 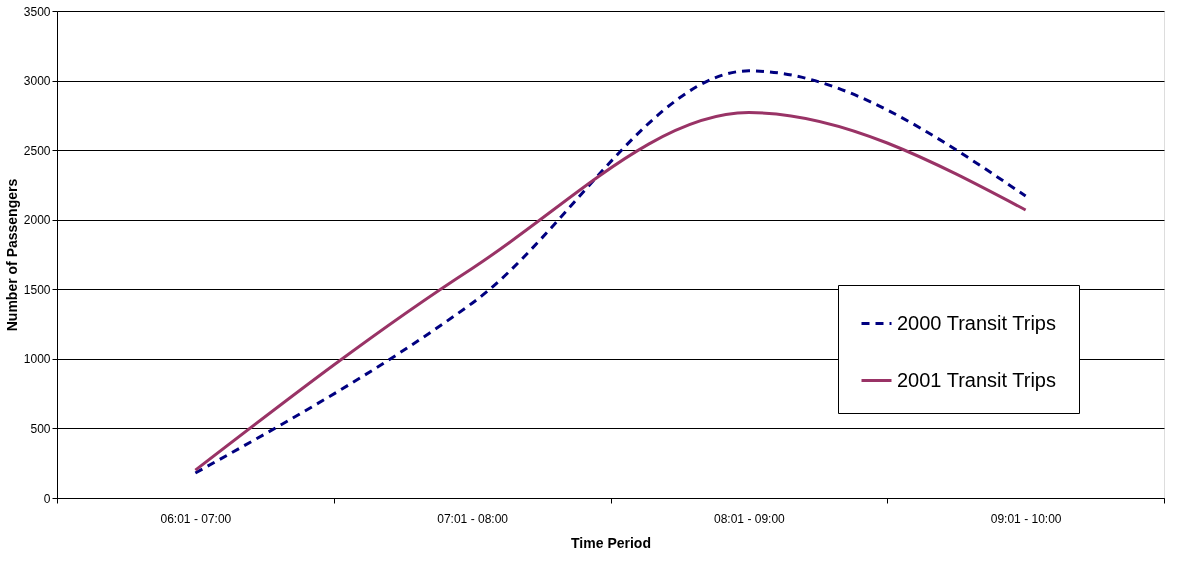 I want to click on x-axis-title: Time Period, so click(x=611, y=542).